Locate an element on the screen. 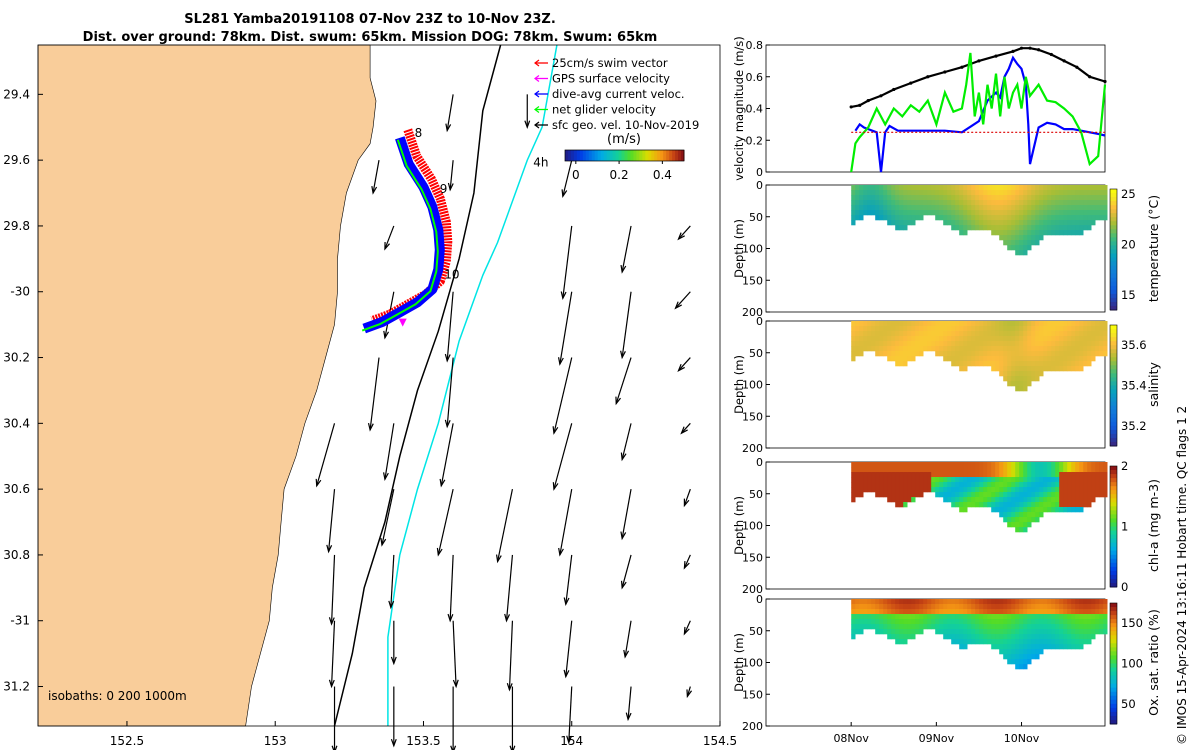 This screenshot has width=1200, height=750. gps-velocity-marker is located at coordinates (402, 322).